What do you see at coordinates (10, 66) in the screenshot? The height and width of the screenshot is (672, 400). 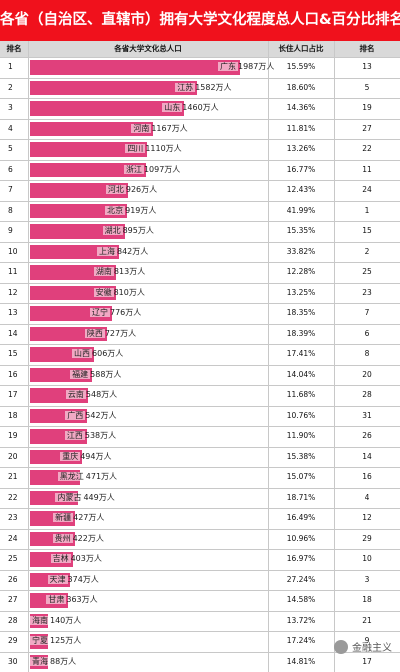 I see `rank-cell: 1` at bounding box center [10, 66].